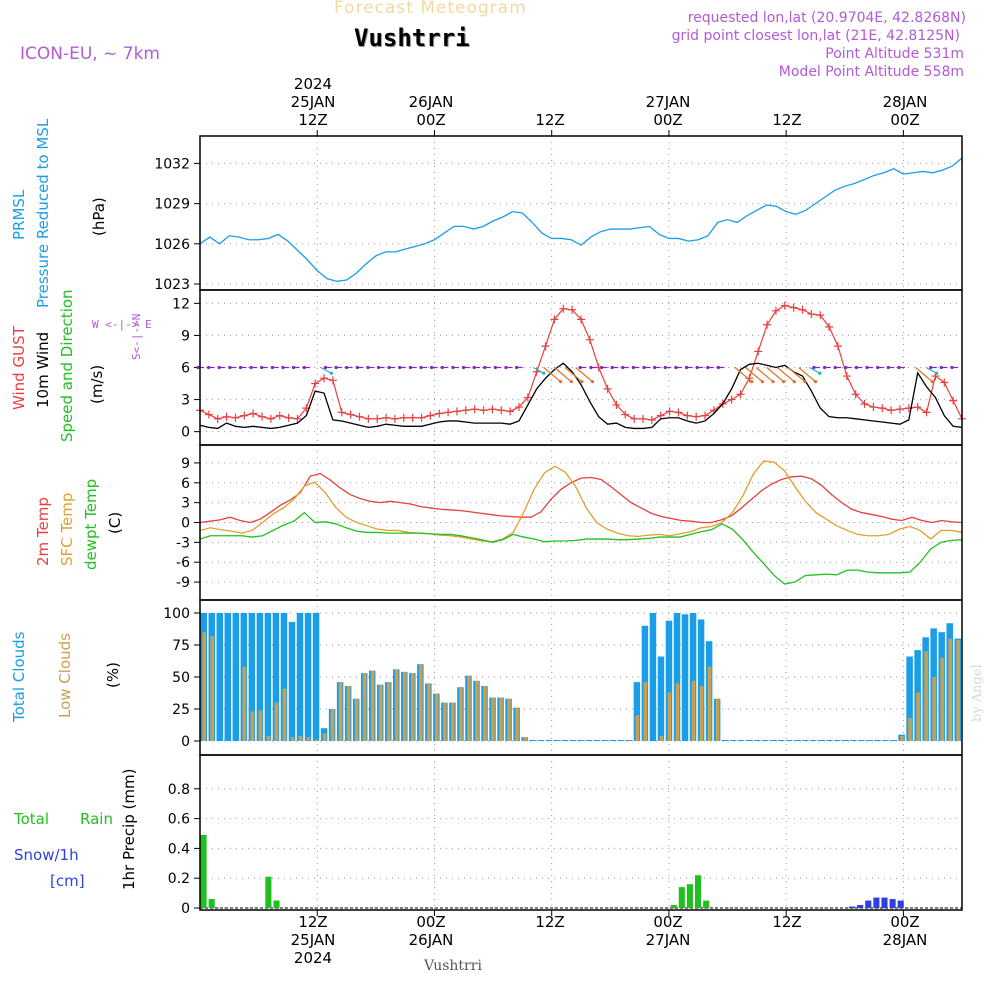  Describe the element at coordinates (826, 18) in the screenshot. I see `requested-coords: requested lon,lat (20.9704E, 42.8268N)` at that location.